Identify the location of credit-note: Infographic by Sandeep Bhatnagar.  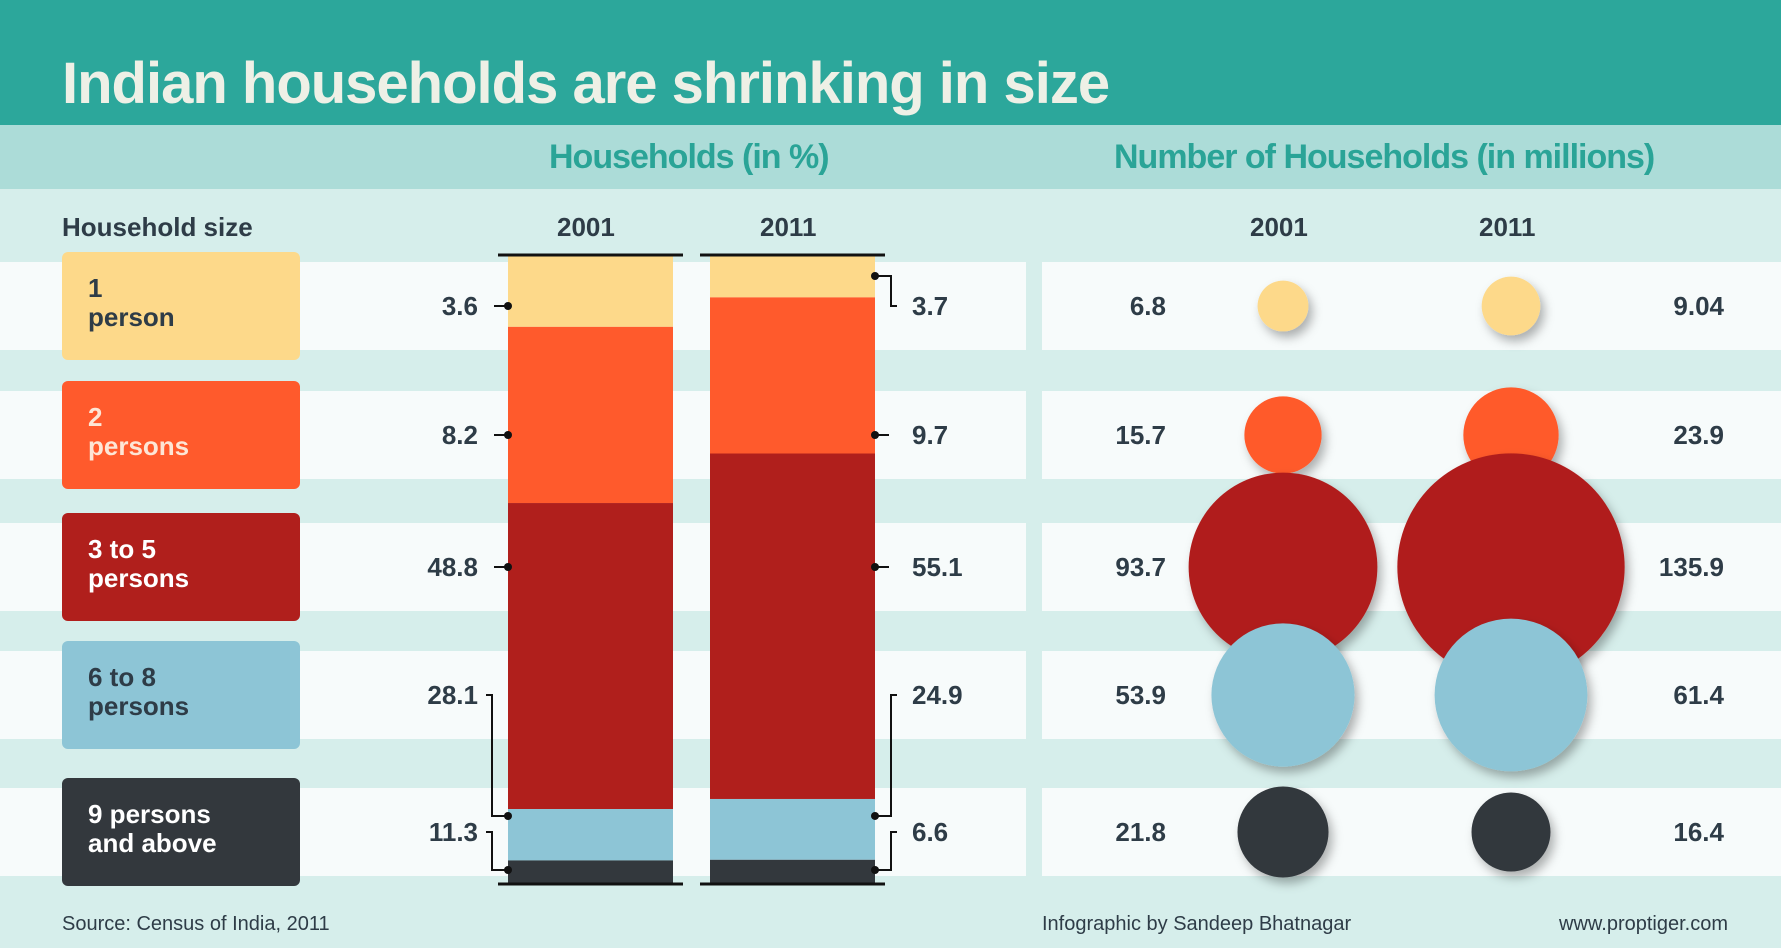
(1197, 924).